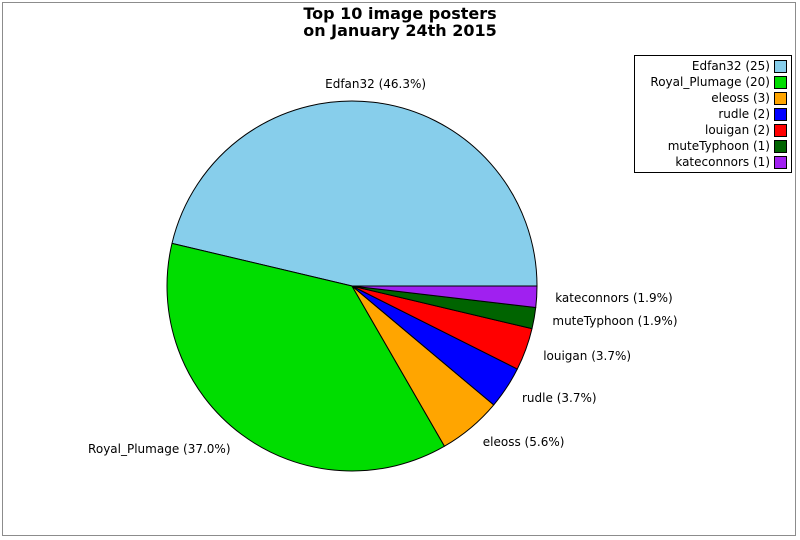  Describe the element at coordinates (780, 146) in the screenshot. I see `legend-swatch-muteTyphoon` at that location.